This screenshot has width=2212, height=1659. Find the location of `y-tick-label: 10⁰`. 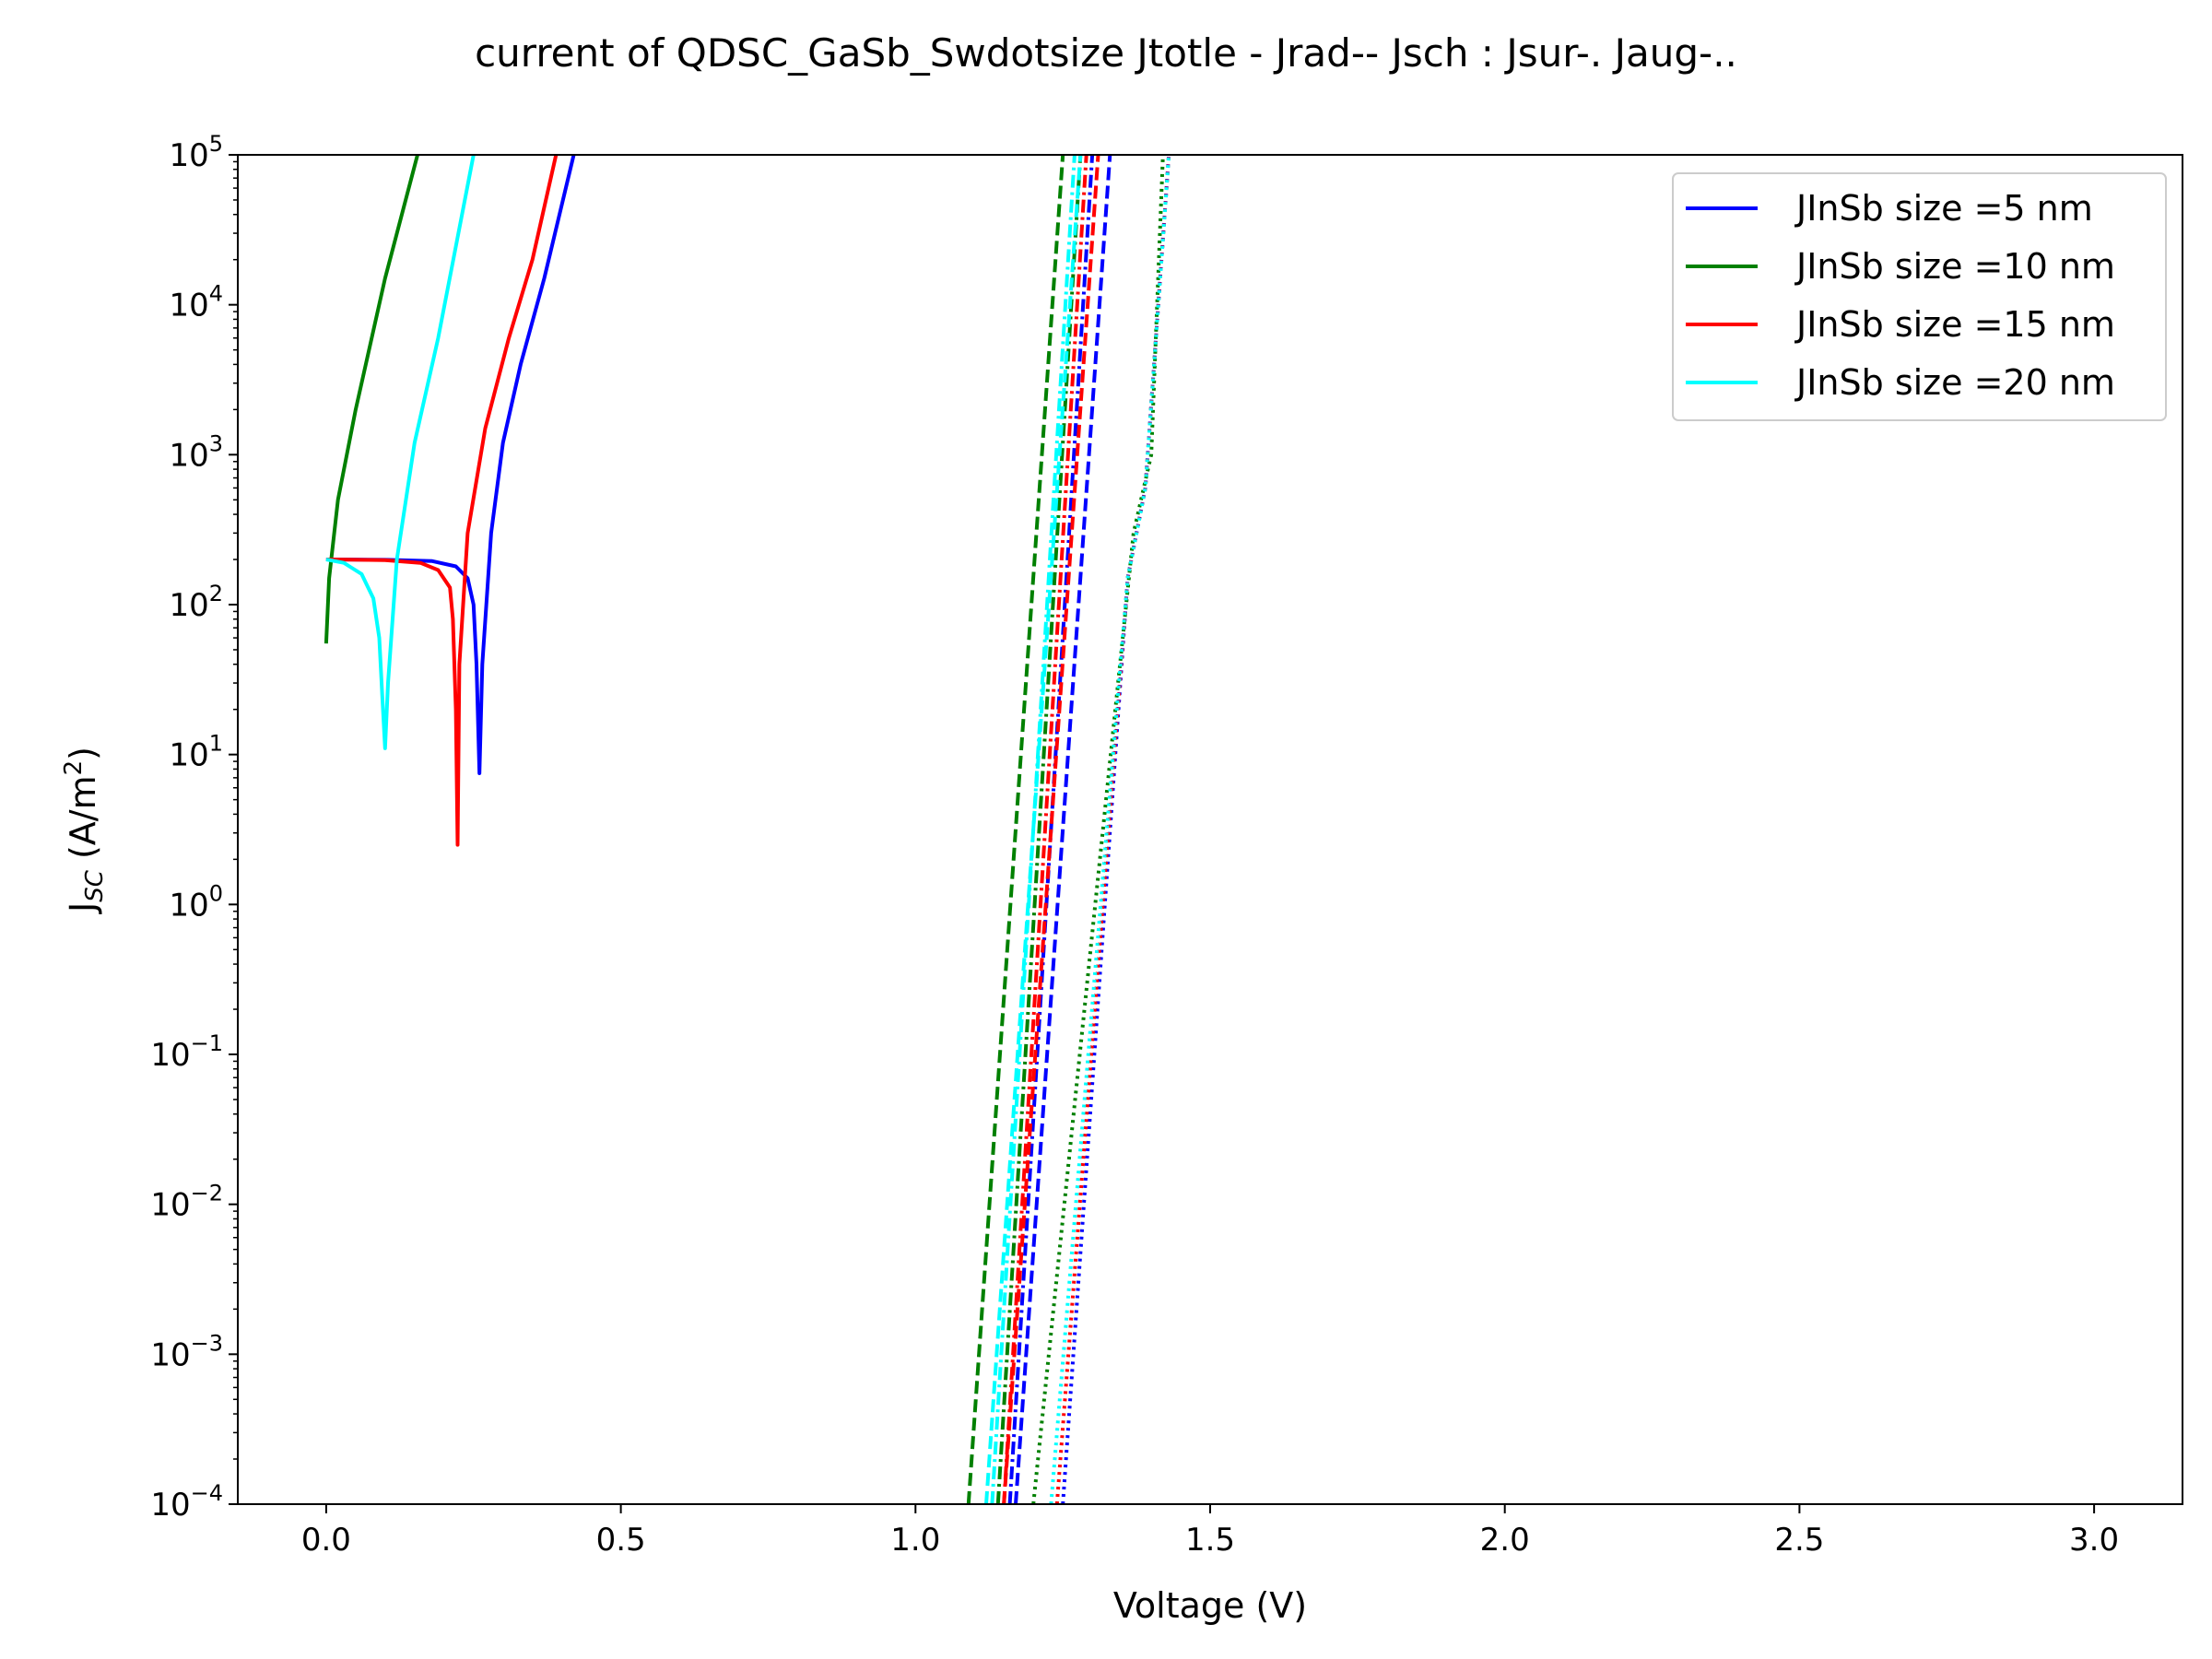

y-tick-label: 10⁰ is located at coordinates (196, 902).